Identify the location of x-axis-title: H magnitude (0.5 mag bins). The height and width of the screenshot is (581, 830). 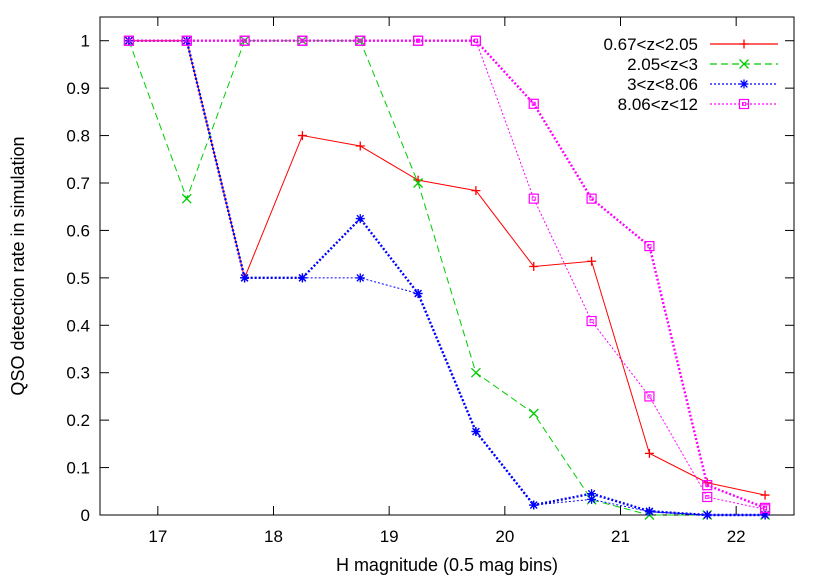
(447, 565).